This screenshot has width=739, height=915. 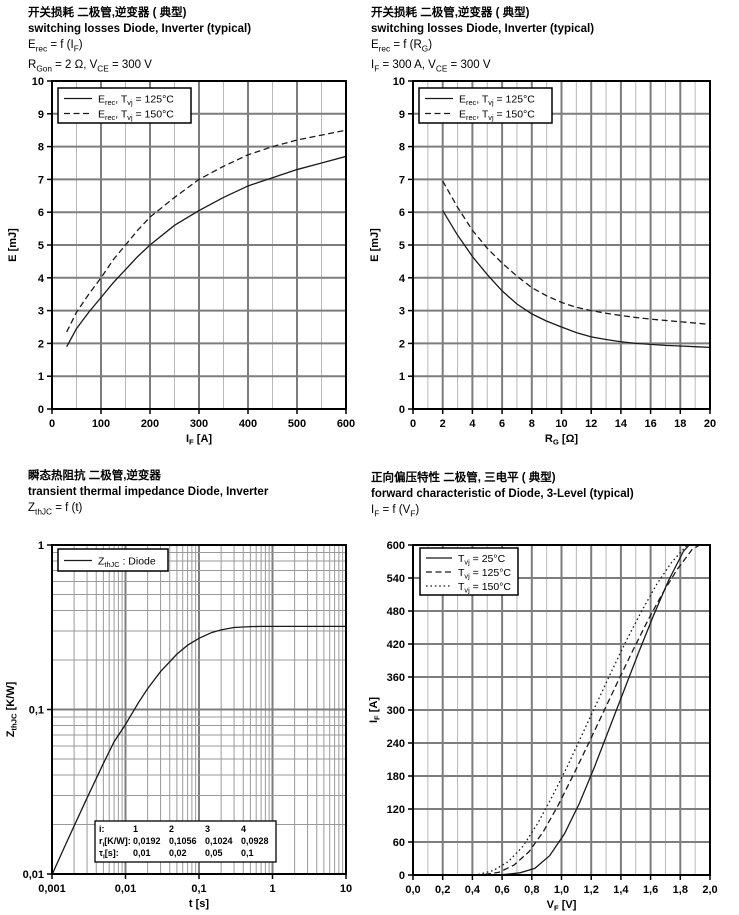 What do you see at coordinates (709, 890) in the screenshot?
I see `svg-text: 2,0` at bounding box center [709, 890].